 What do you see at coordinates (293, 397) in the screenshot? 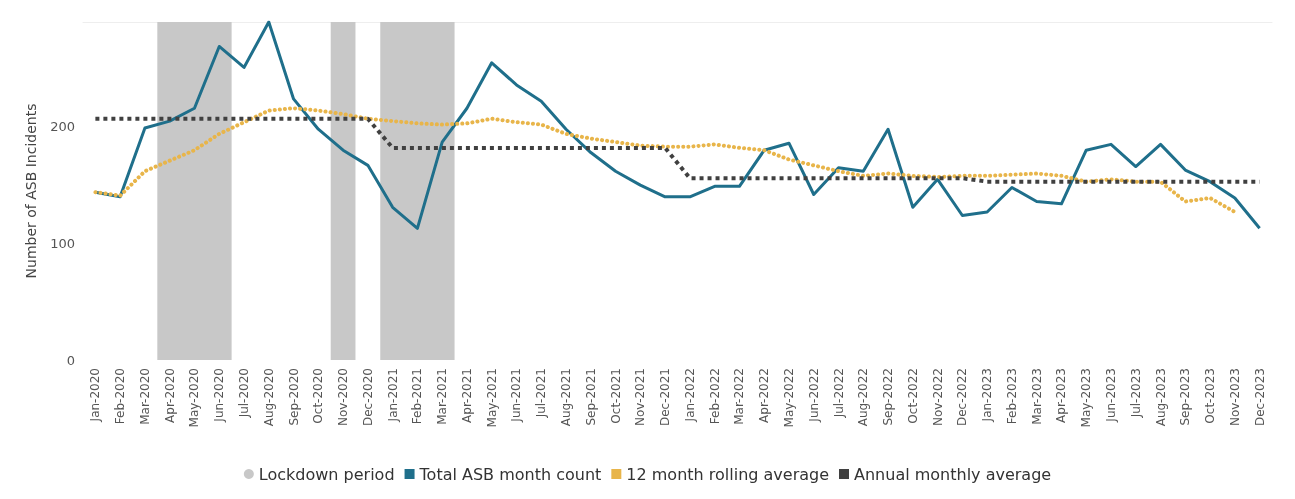
I see `x-tick-label: Sep-2020` at bounding box center [293, 397].